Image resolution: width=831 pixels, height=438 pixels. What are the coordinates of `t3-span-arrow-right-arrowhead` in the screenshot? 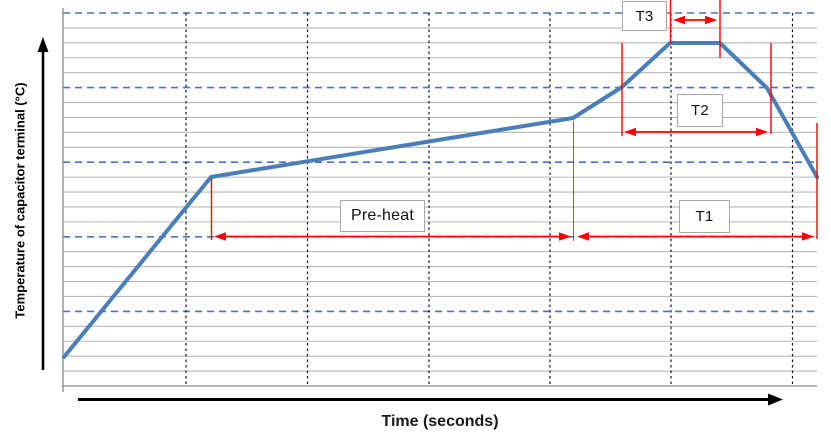 It's located at (711, 20).